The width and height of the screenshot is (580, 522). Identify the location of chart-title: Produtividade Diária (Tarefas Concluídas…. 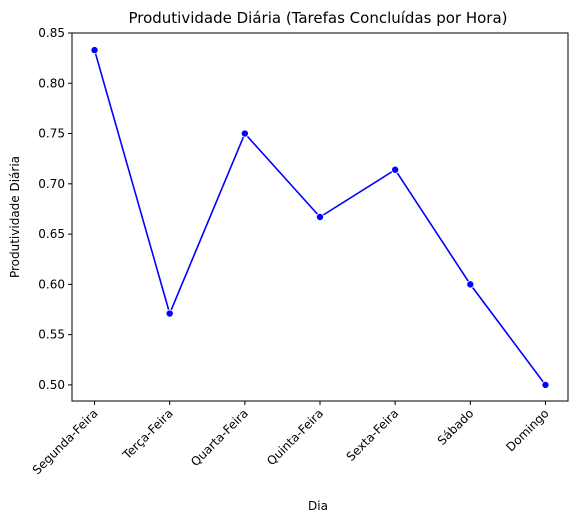
(317, 18).